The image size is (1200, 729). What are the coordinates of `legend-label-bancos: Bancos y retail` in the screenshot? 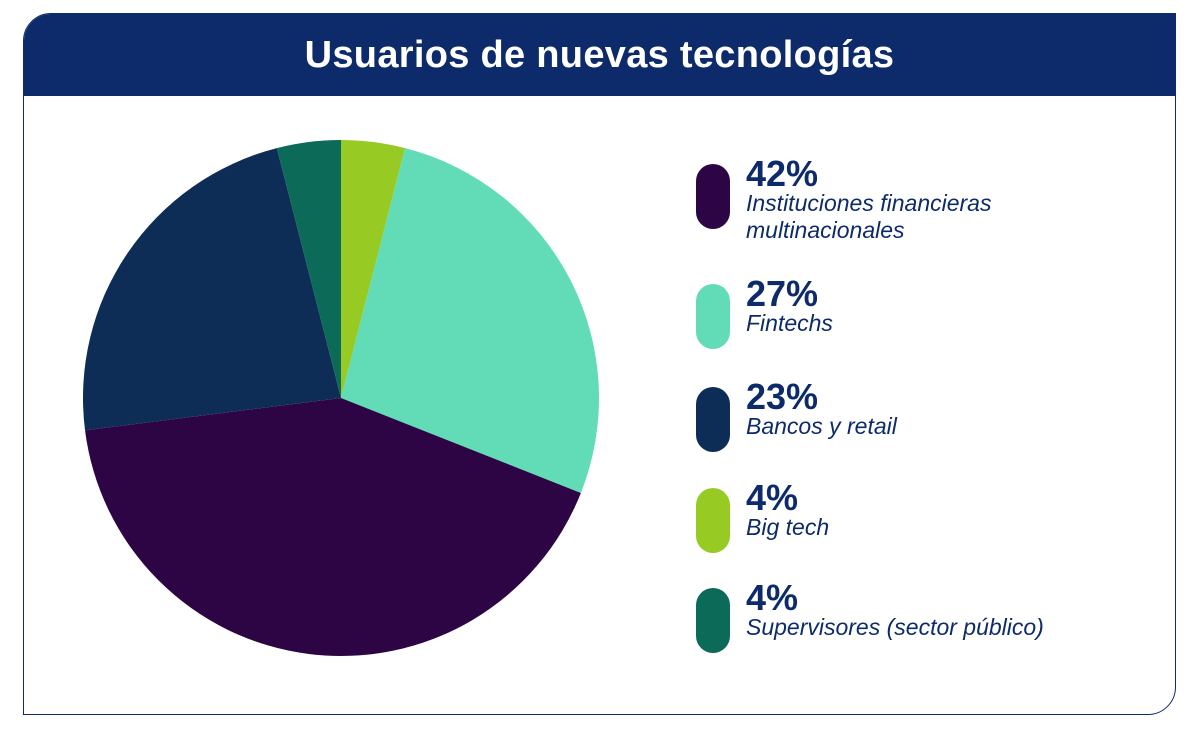 It's located at (821, 426).